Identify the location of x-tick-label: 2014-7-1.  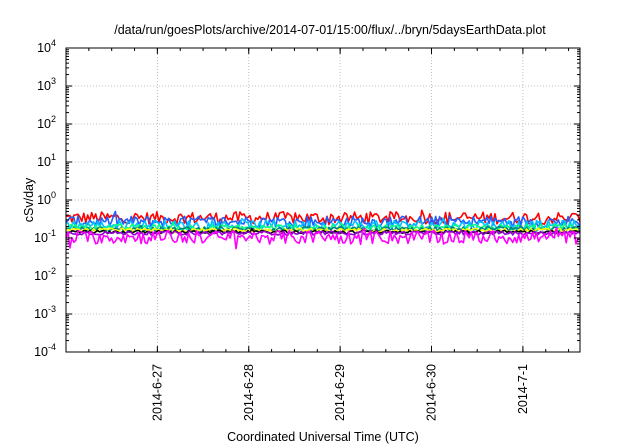
(523, 389).